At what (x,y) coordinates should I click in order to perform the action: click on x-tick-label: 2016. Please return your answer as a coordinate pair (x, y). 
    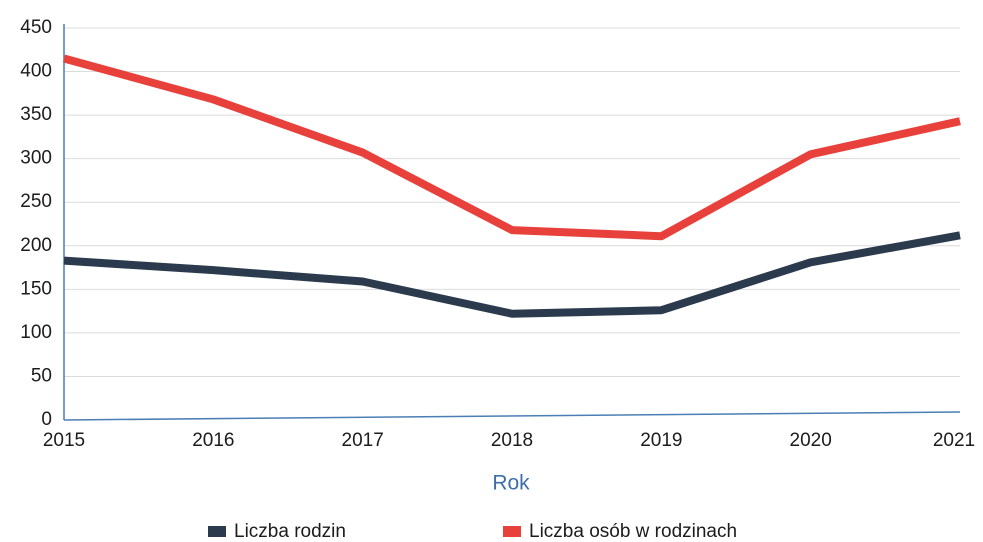
    Looking at the image, I should click on (213, 440).